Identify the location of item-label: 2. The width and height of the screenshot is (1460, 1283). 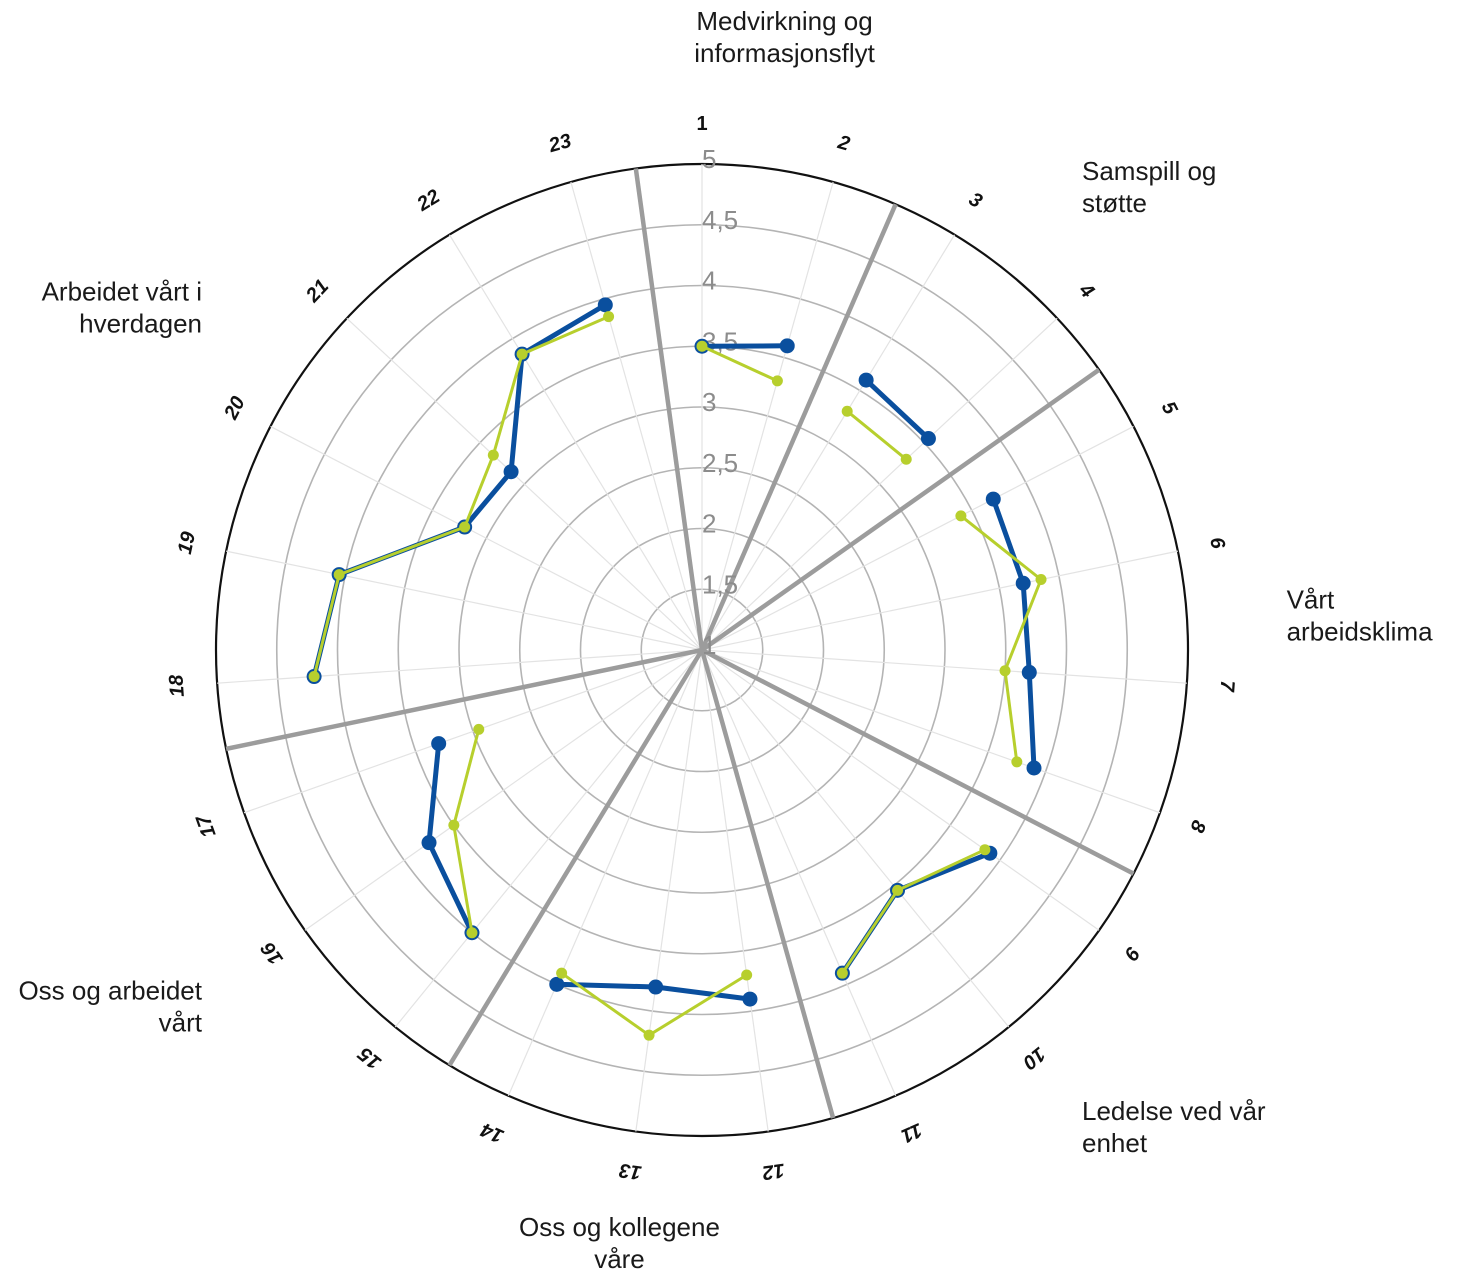
(844, 143).